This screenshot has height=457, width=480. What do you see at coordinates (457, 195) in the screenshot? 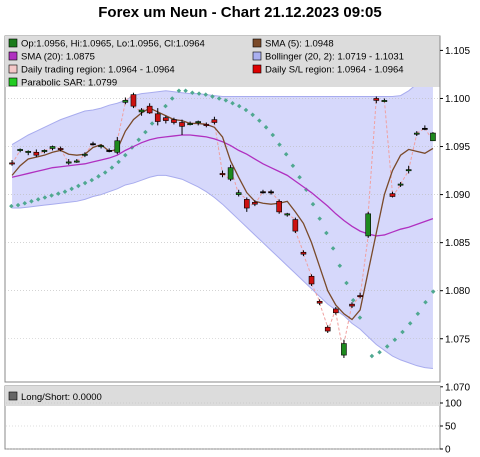
I see `y-tick-label: 1.090` at bounding box center [457, 195].